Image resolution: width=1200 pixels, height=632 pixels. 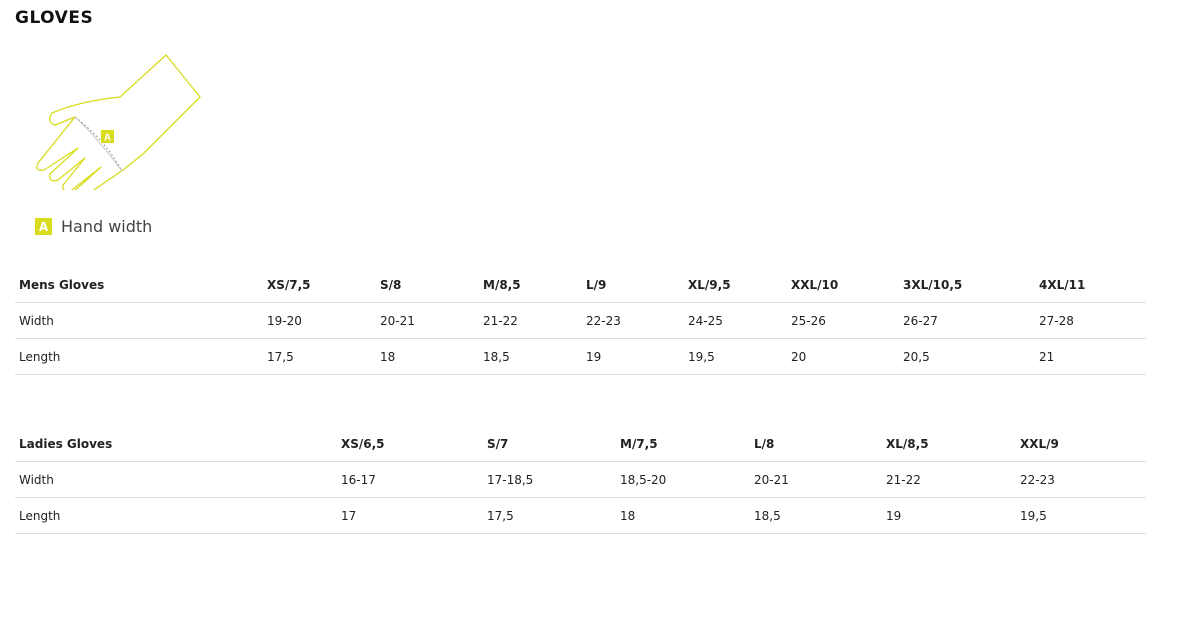 I want to click on header-cell: S/8, so click(x=391, y=284).